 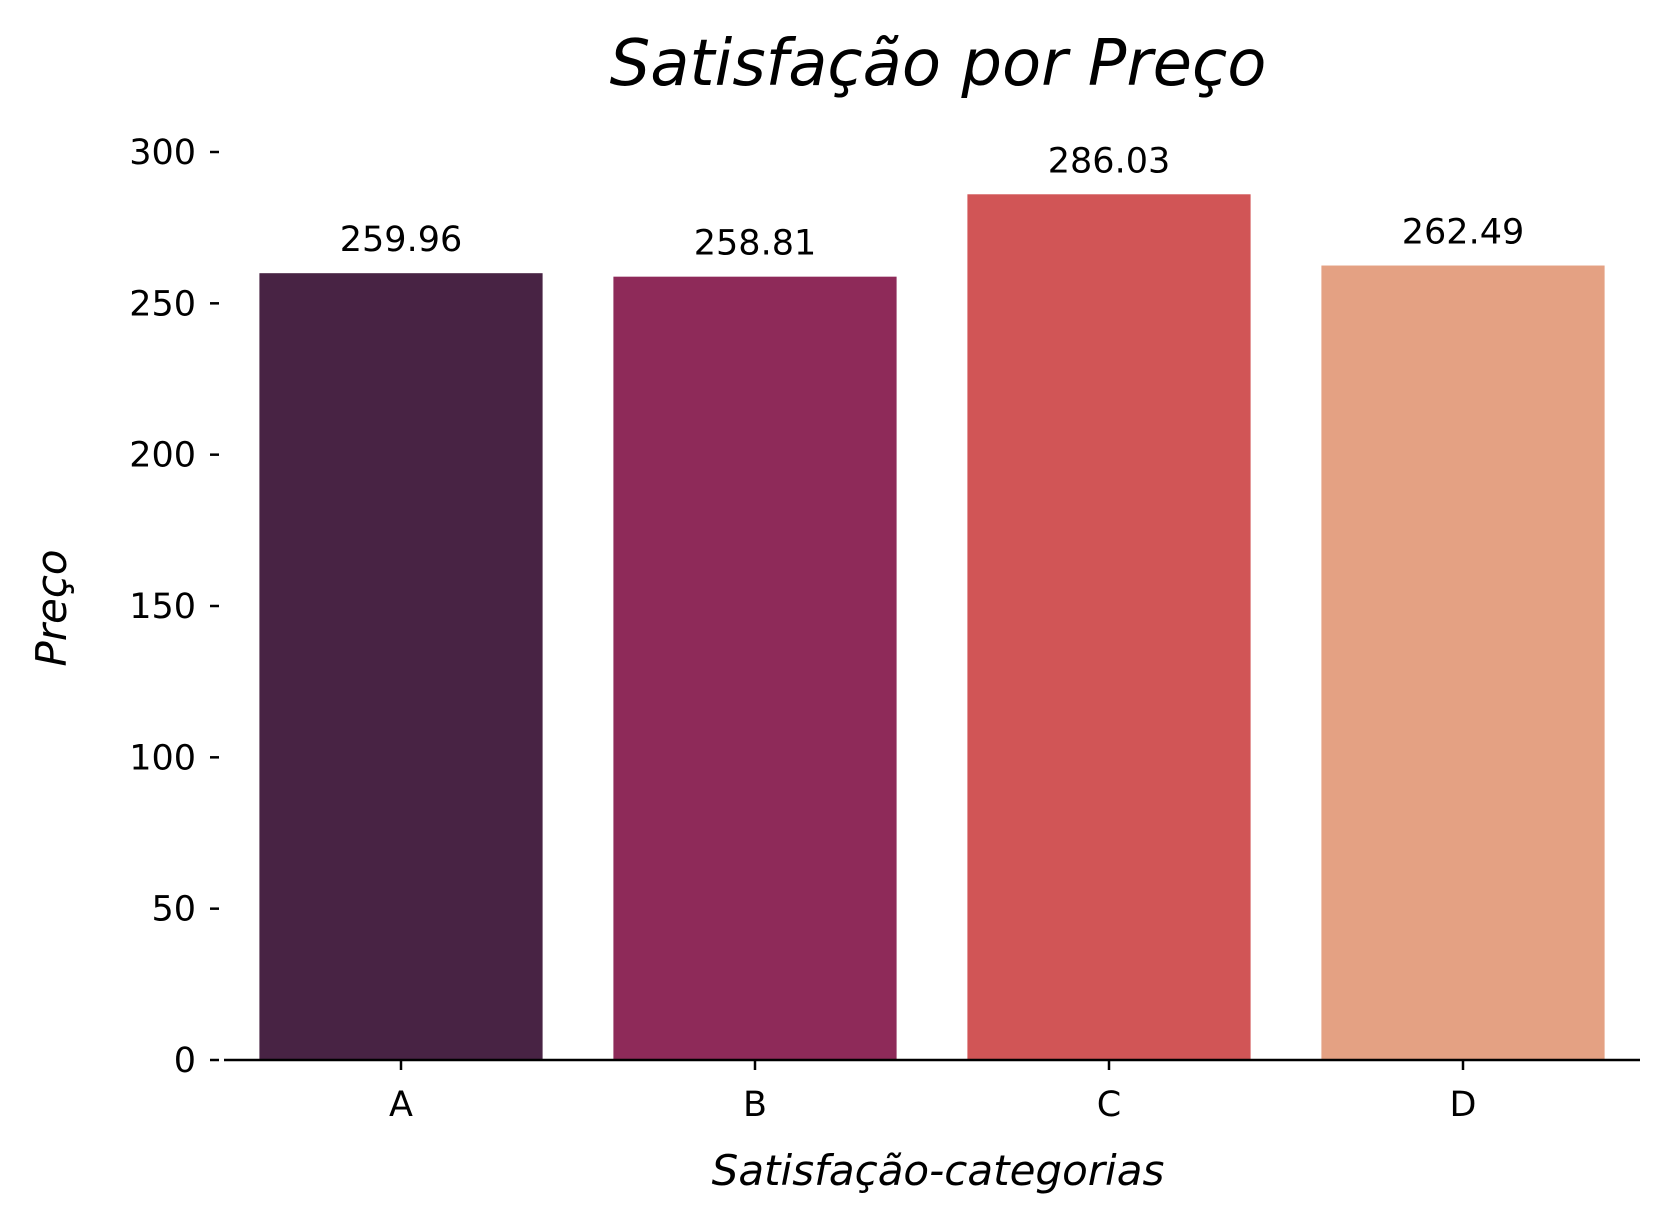 What do you see at coordinates (162, 456) in the screenshot?
I see `y-tick-label: 200` at bounding box center [162, 456].